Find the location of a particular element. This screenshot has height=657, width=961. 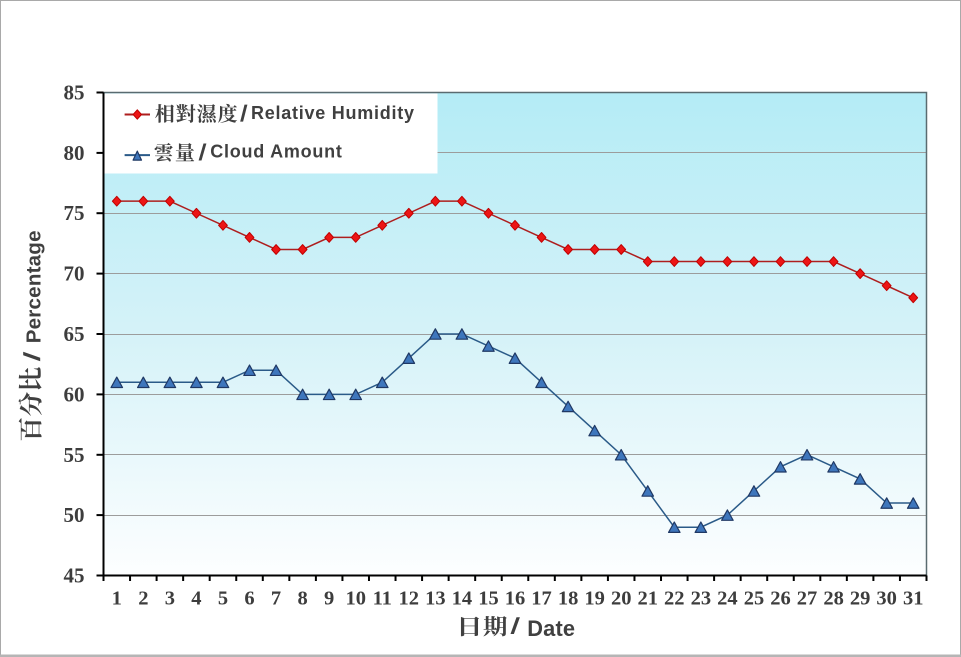

svg-text: 15 is located at coordinates (488, 599).